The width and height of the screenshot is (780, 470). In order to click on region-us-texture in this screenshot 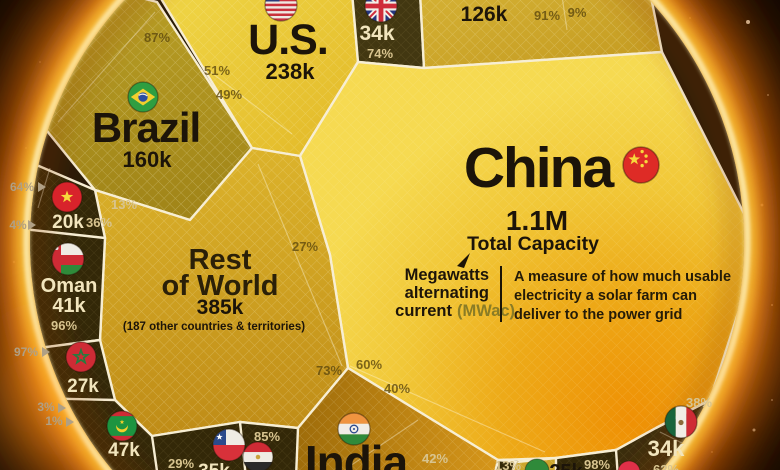, I will do `click(257, 78)`.